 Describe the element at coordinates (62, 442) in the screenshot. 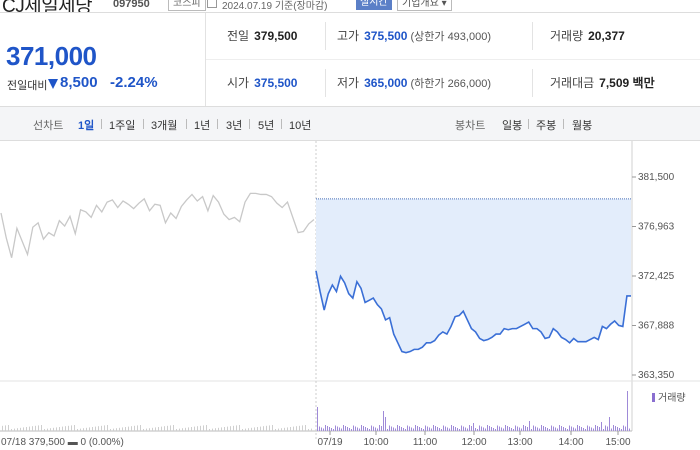

I see `prev-day-label: 07/18 379,500 ▬ 0 (0.00%)` at that location.